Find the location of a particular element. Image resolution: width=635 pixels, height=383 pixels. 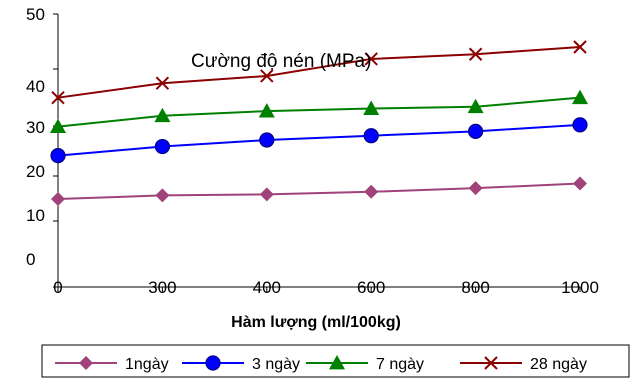

legend-item: 1ngày is located at coordinates (112, 364).